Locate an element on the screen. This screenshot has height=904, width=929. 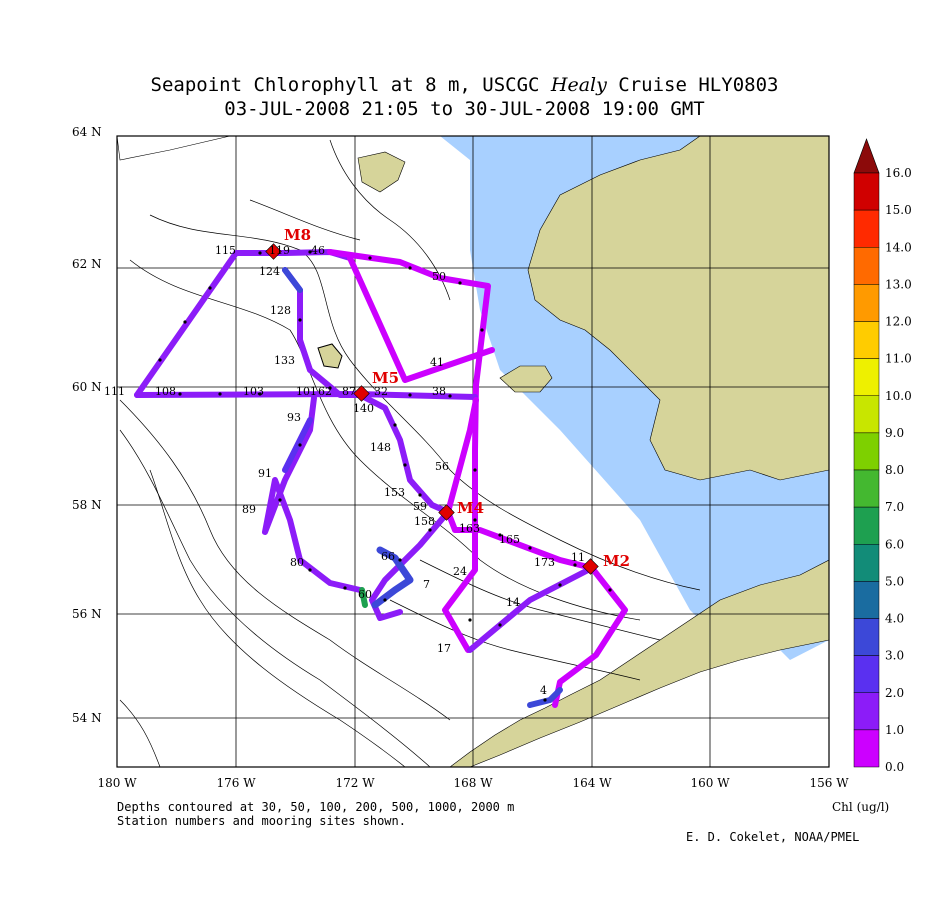
mooring-m4-label: M4 is located at coordinates (470, 508).